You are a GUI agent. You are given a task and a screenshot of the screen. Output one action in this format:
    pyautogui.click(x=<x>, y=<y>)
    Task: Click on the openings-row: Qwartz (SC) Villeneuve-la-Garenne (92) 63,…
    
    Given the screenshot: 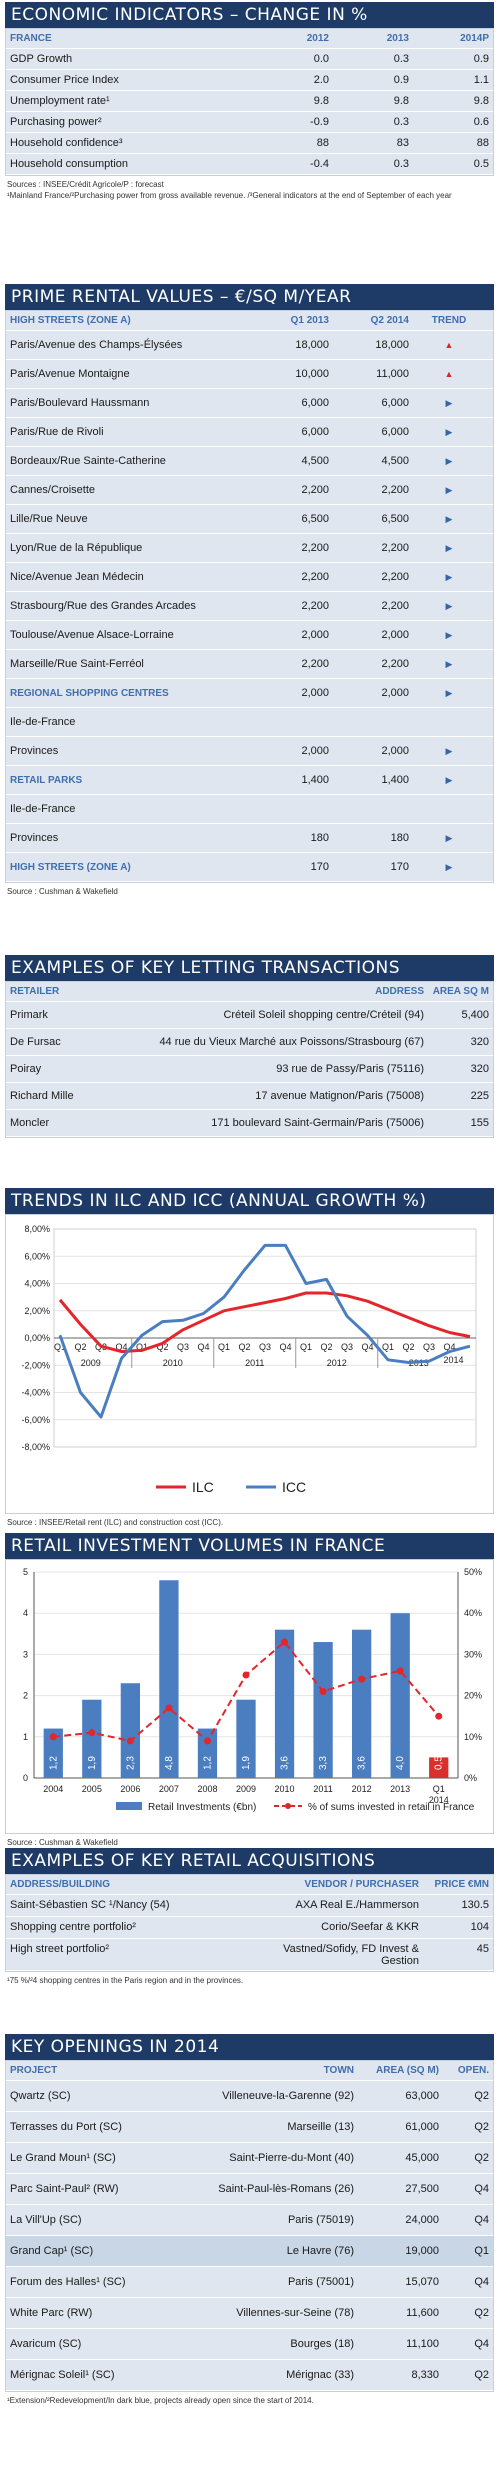 What is the action you would take?
    pyautogui.click(x=249, y=2096)
    